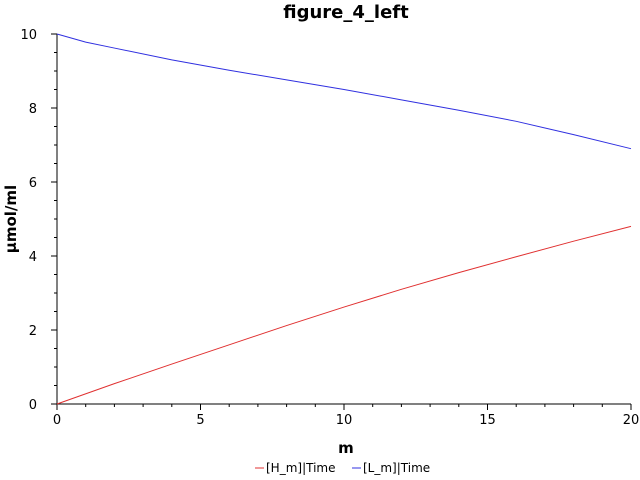 The image size is (640, 480). What do you see at coordinates (33, 183) in the screenshot?
I see `y-tick-label: 6` at bounding box center [33, 183].